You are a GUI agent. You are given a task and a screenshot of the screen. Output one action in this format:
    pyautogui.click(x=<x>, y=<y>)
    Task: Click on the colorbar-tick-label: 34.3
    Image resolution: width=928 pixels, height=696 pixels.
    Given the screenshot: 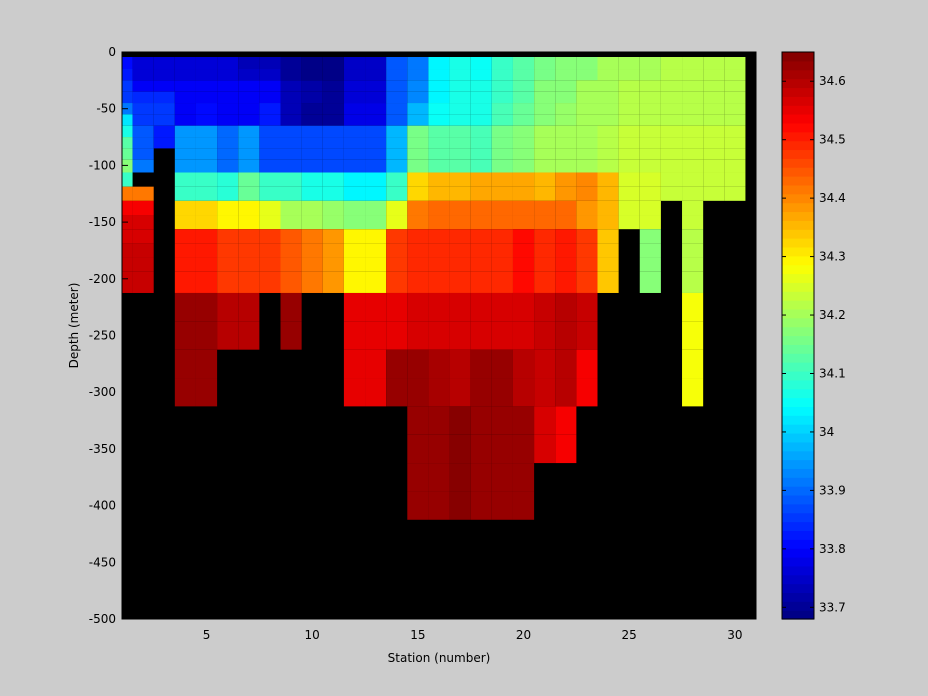 What is the action you would take?
    pyautogui.click(x=832, y=257)
    